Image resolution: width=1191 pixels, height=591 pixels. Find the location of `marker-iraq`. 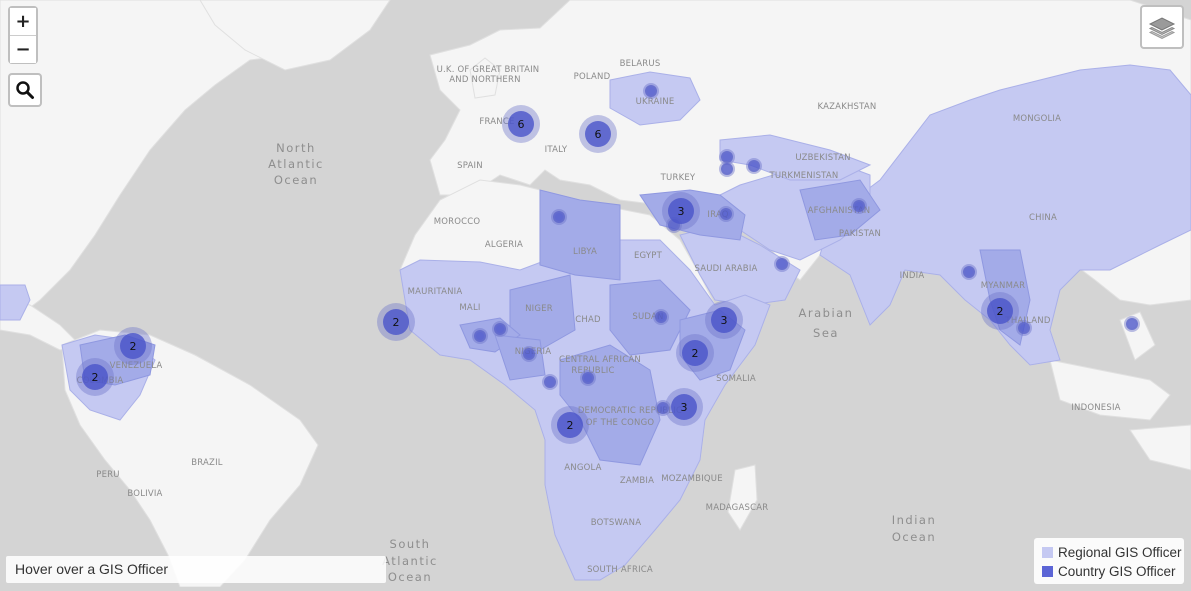

marker-iraq is located at coordinates (726, 214).